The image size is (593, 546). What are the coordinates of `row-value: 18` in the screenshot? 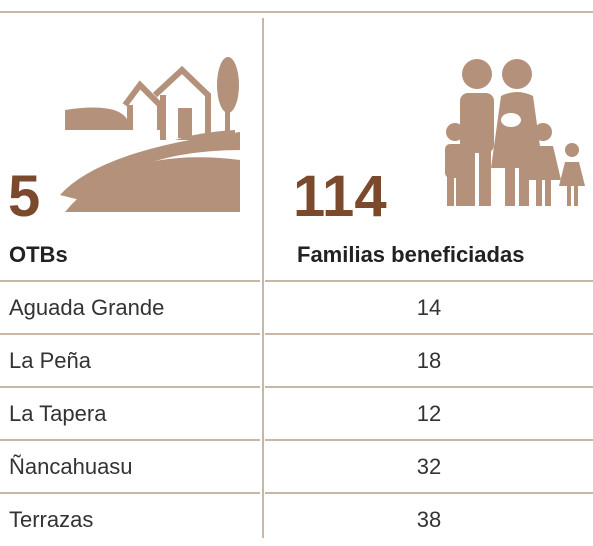 It's located at (429, 360).